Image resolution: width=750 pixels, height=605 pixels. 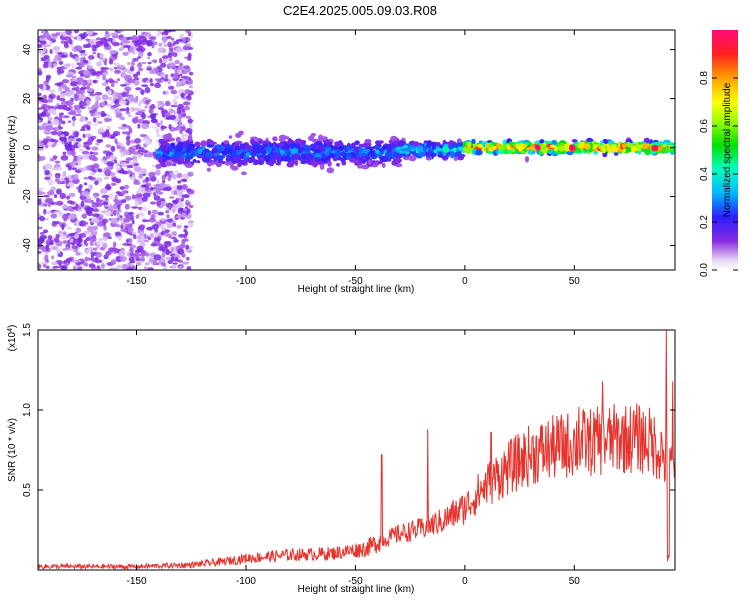 What do you see at coordinates (27, 147) in the screenshot?
I see `heatmap-y-tick-label: 0` at bounding box center [27, 147].